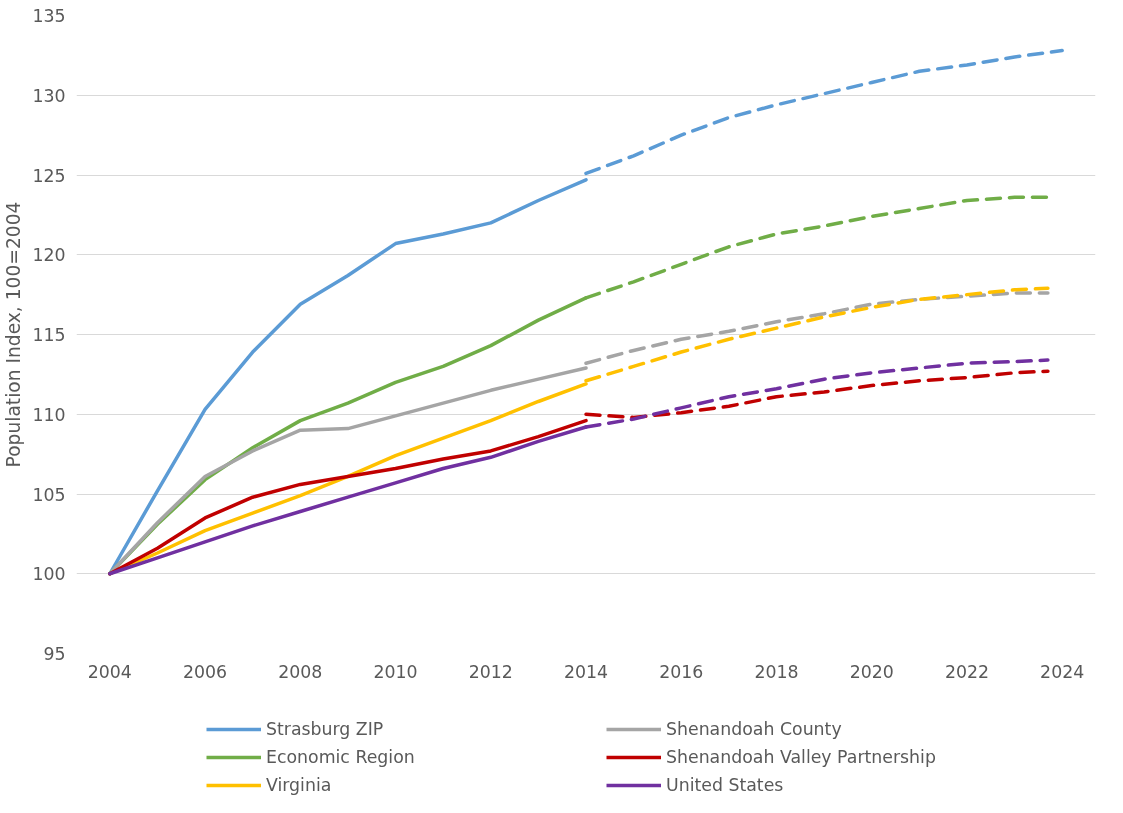 The image size is (1123, 813). What do you see at coordinates (300, 671) in the screenshot?
I see `x-tick-label: 2008` at bounding box center [300, 671].